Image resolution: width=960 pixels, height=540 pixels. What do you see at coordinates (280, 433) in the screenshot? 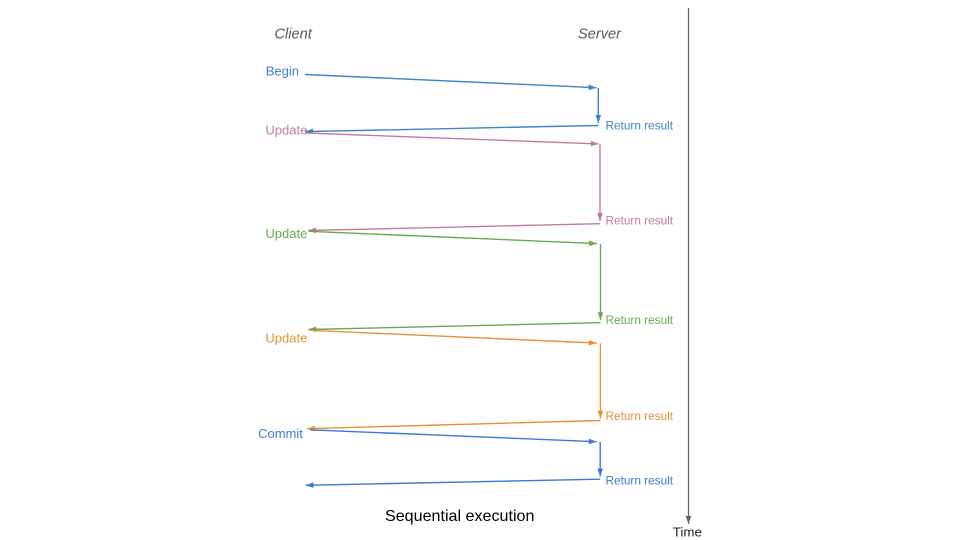
I see `svg-text: Commit` at bounding box center [280, 433].